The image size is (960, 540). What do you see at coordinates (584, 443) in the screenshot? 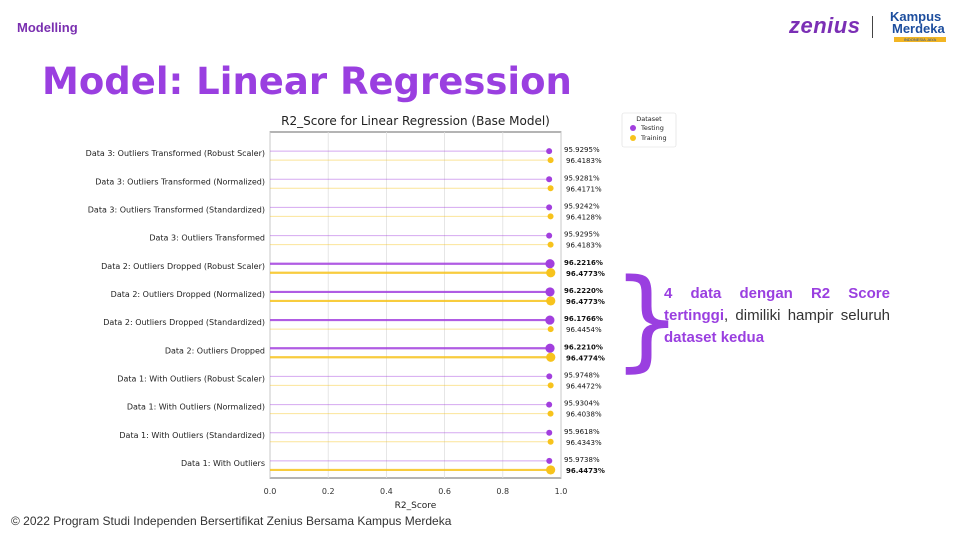
I see `training-value-label: 96.4343%` at bounding box center [584, 443].